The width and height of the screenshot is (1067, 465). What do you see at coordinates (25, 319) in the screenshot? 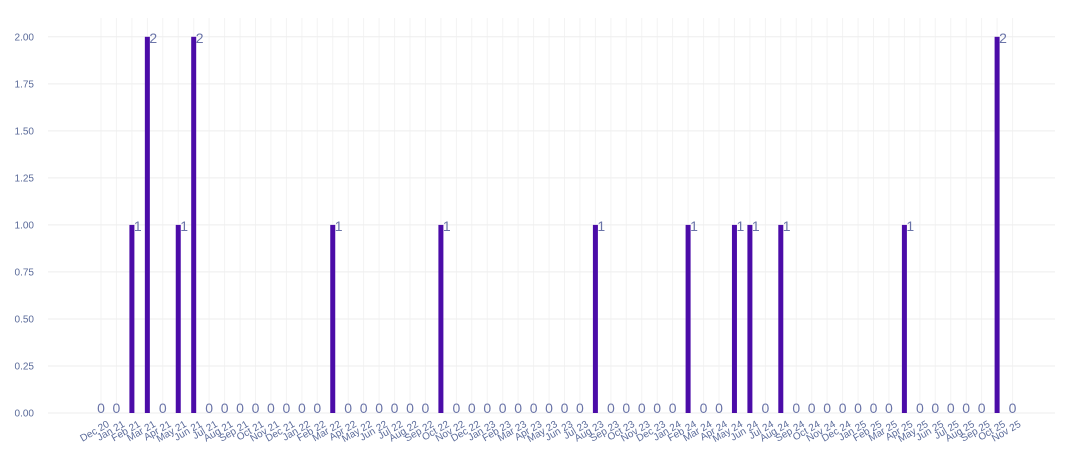
I see `y-tick-label: 0.50` at bounding box center [25, 319].